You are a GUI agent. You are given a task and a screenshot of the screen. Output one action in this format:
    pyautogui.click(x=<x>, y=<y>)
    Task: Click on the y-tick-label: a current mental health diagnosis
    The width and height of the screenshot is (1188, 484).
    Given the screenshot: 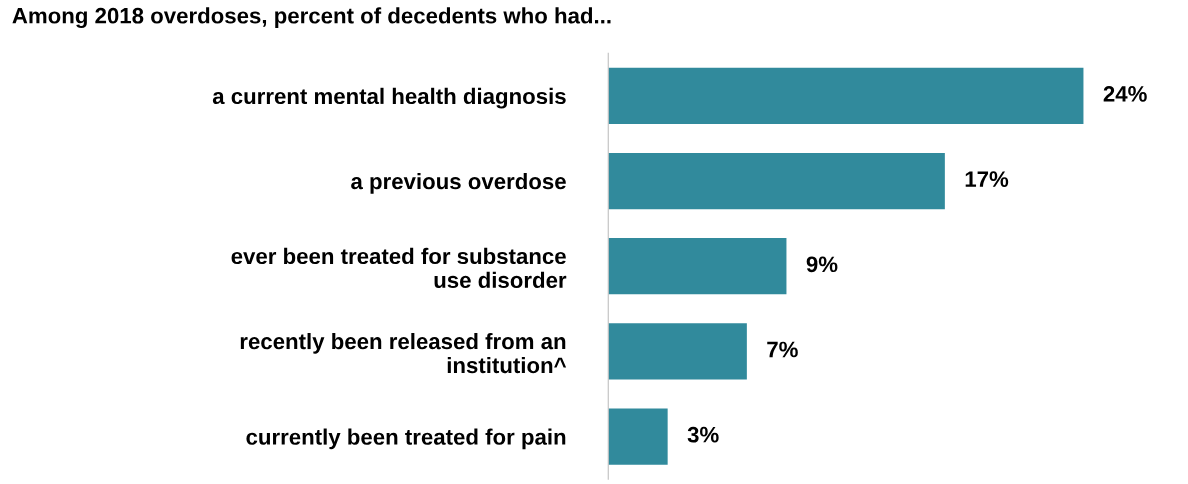 What is the action you would take?
    pyautogui.click(x=389, y=98)
    